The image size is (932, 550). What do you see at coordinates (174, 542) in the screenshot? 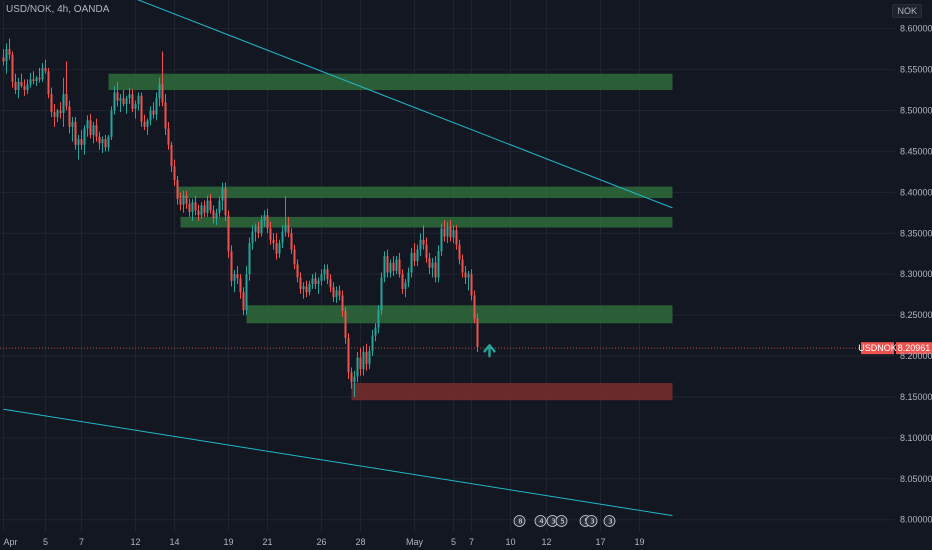
I see `x-tick-label-4: 14` at bounding box center [174, 542].